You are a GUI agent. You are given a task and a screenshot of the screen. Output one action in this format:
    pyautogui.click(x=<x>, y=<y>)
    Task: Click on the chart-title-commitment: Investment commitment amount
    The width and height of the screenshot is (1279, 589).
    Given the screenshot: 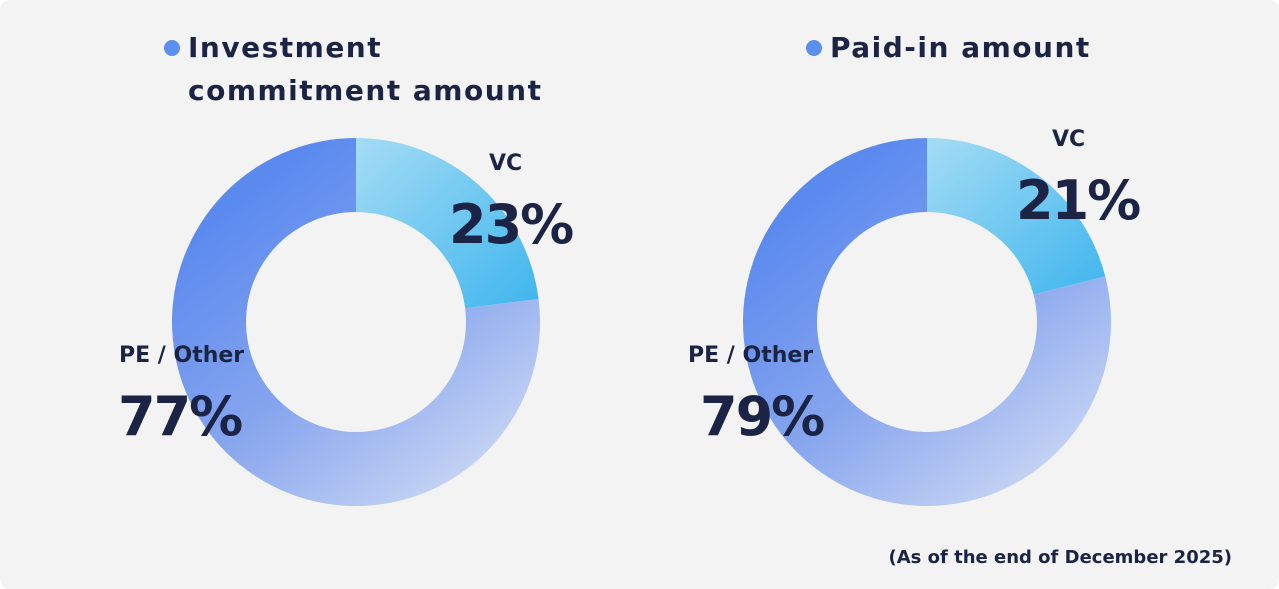 What is the action you would take?
    pyautogui.click(x=365, y=69)
    